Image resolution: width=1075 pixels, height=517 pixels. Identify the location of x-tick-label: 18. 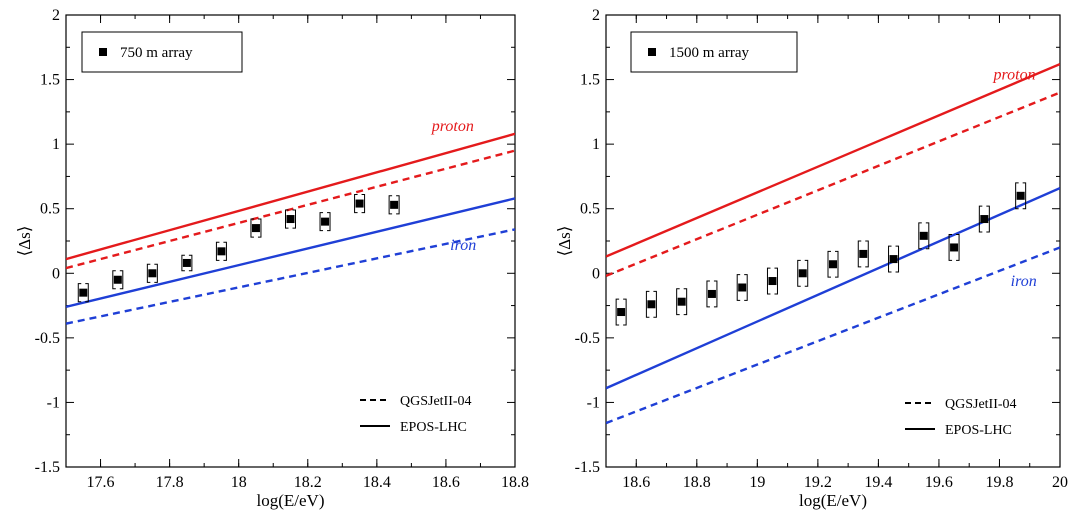
(239, 482).